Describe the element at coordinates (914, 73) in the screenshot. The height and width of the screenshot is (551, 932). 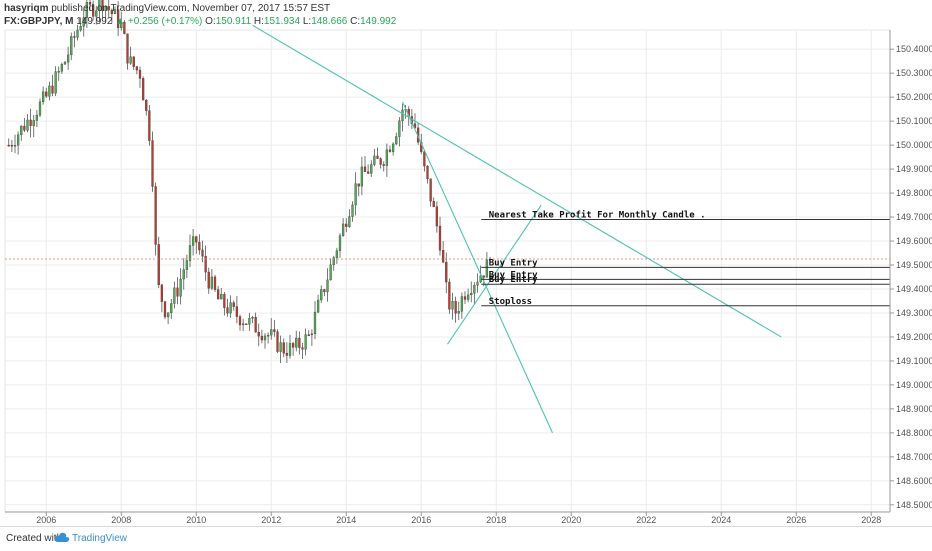
I see `y-tick-label: 150.3000` at that location.